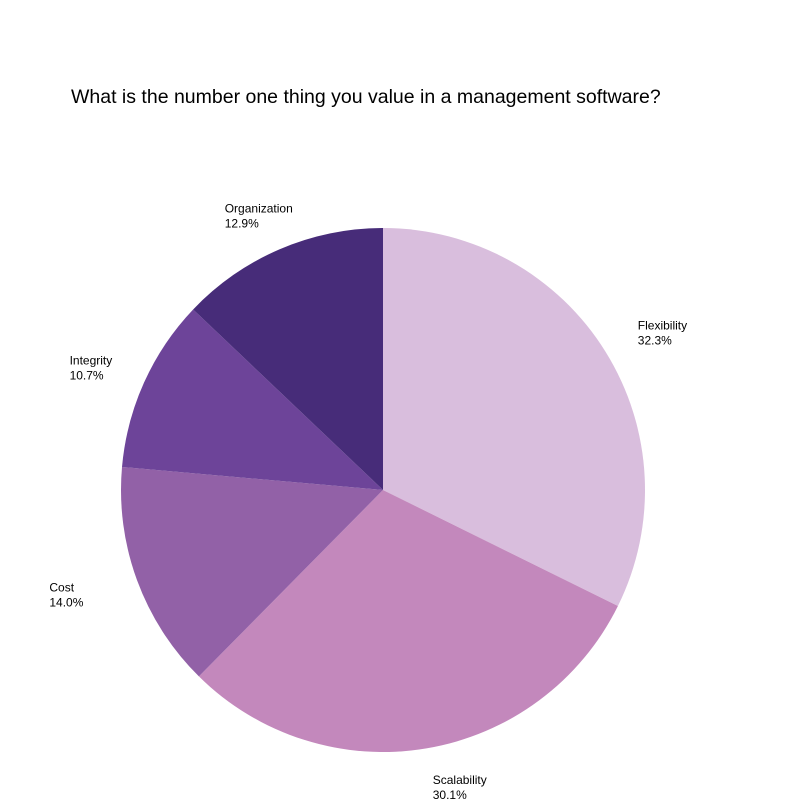 The width and height of the screenshot is (800, 800). Describe the element at coordinates (662, 326) in the screenshot. I see `slice-label-name: Flexibility` at that location.